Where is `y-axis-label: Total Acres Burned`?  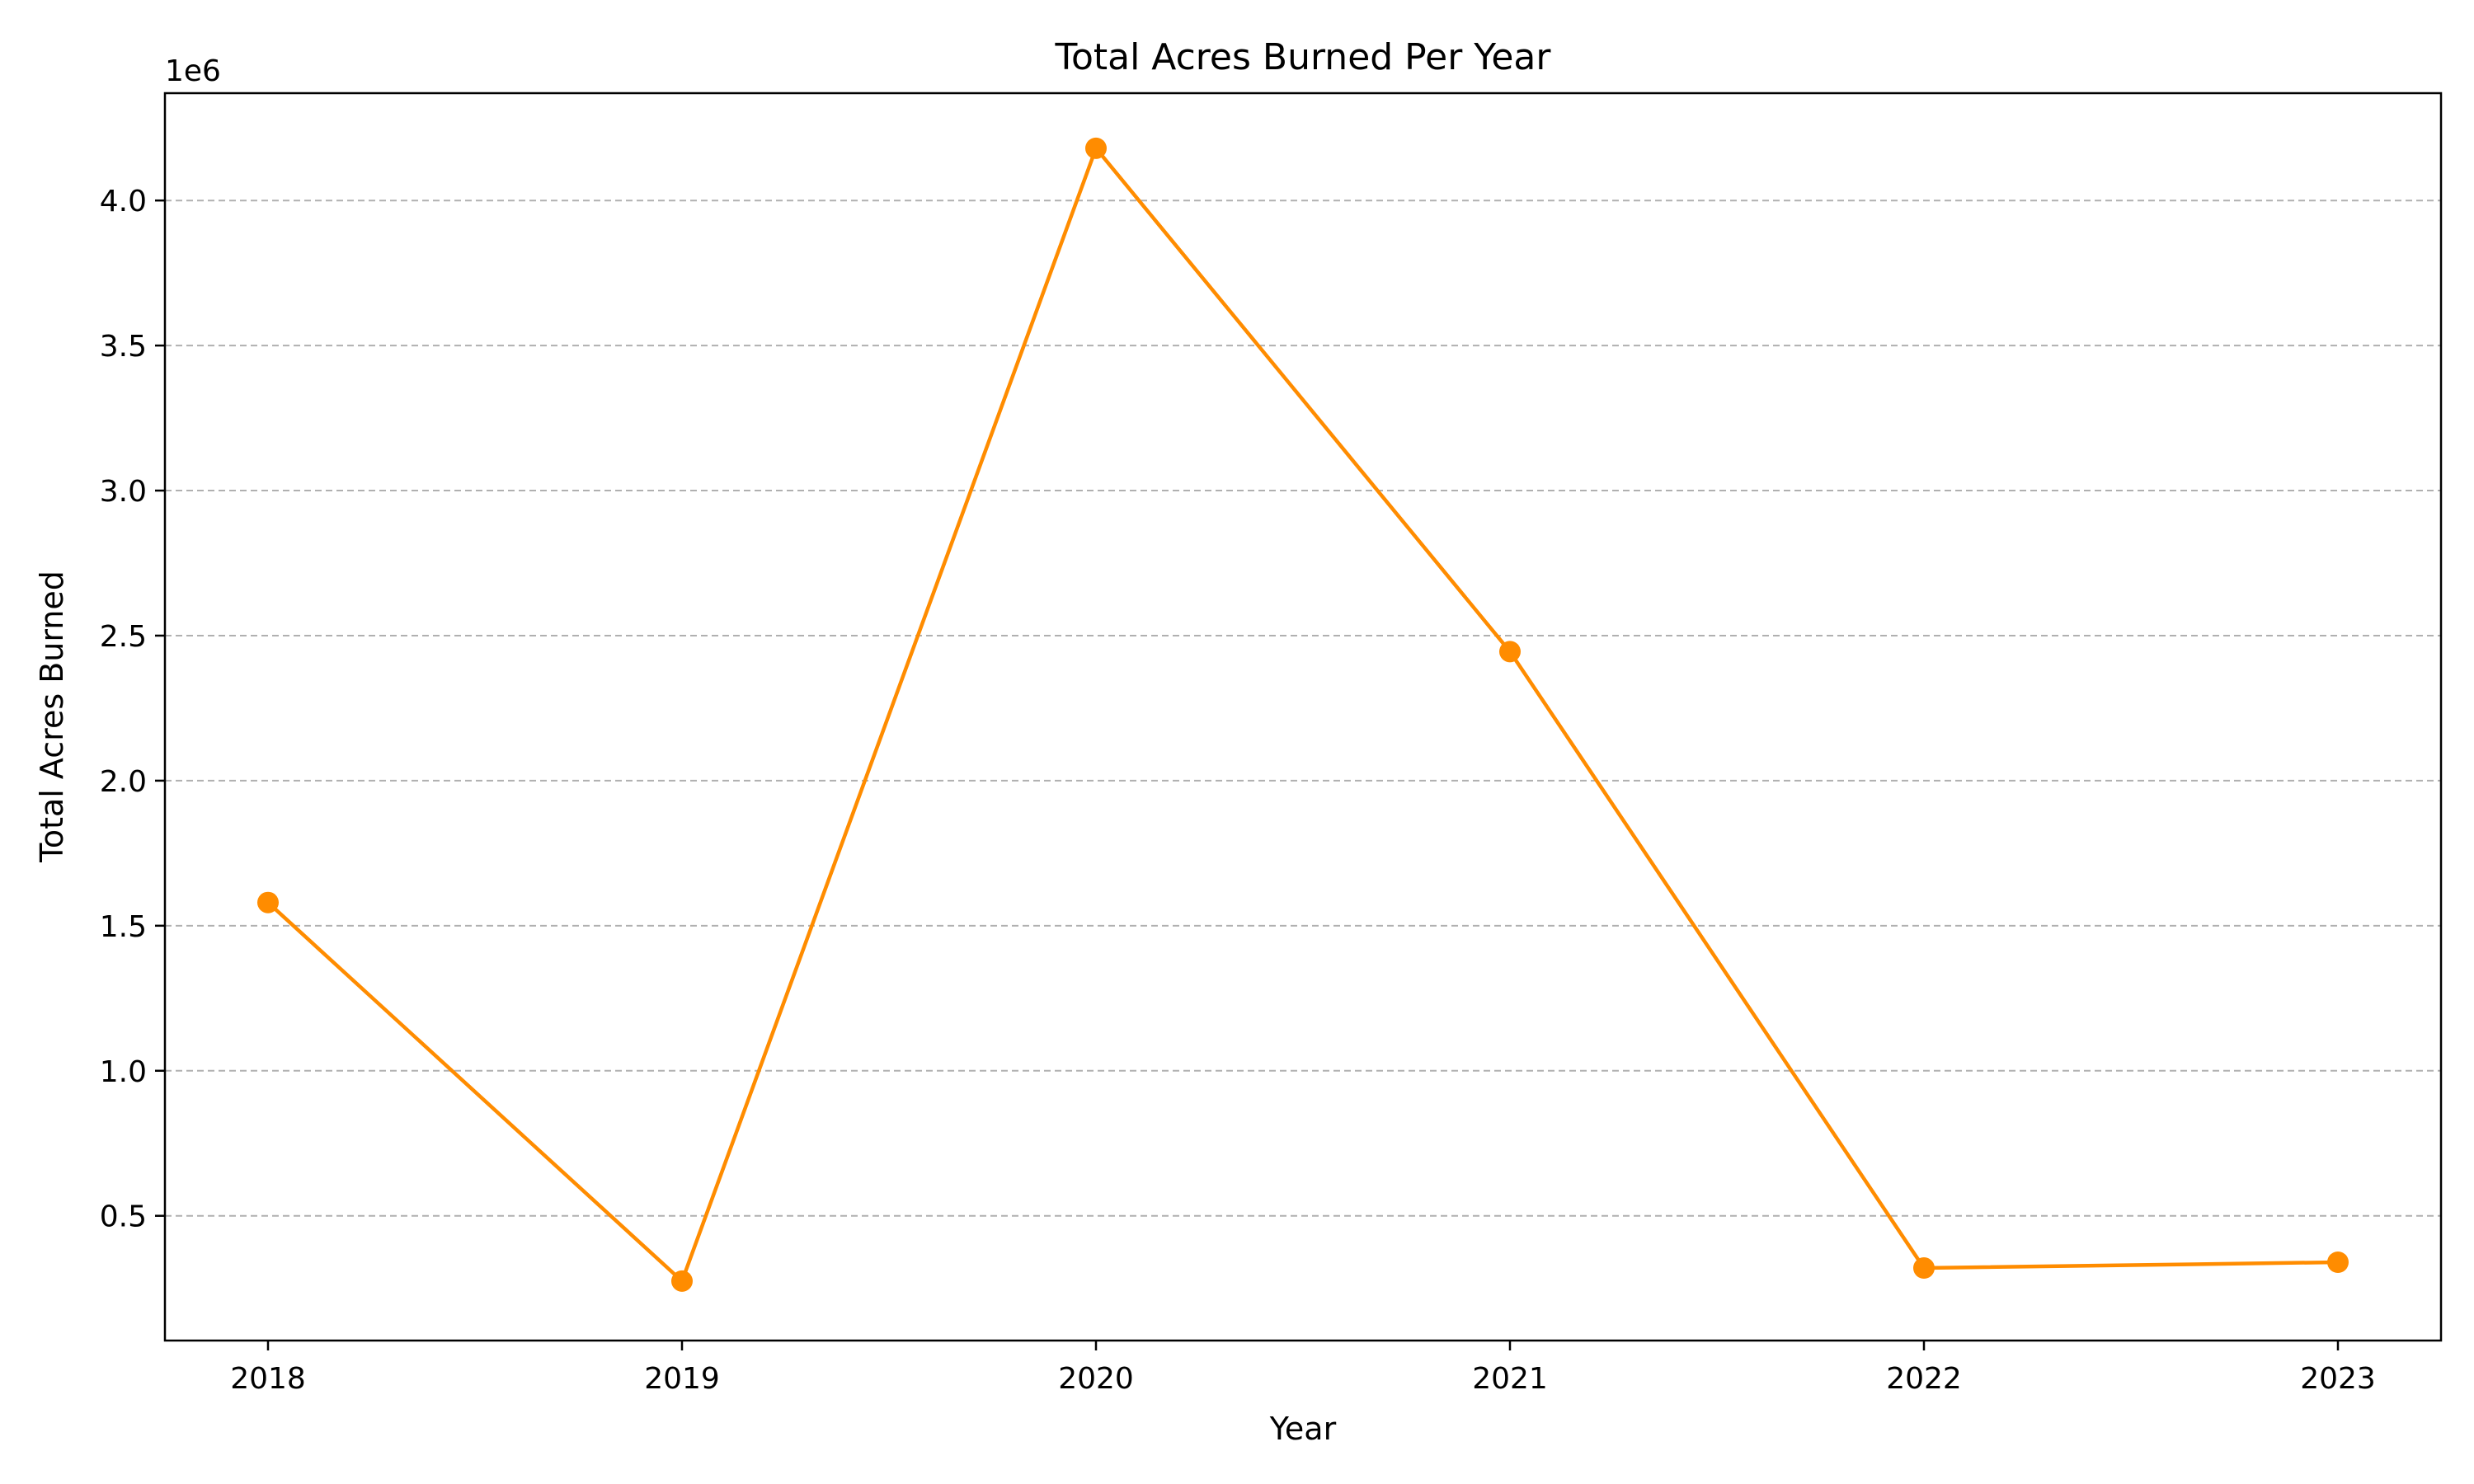
y-axis-label: Total Acres Burned is located at coordinates (52, 717).